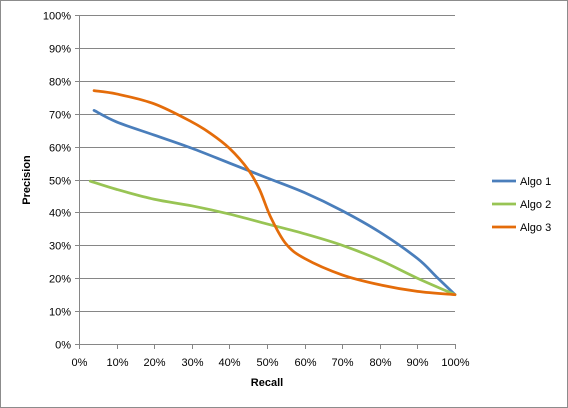 The height and width of the screenshot is (408, 568). I want to click on x-tick-label: 40%, so click(229, 363).